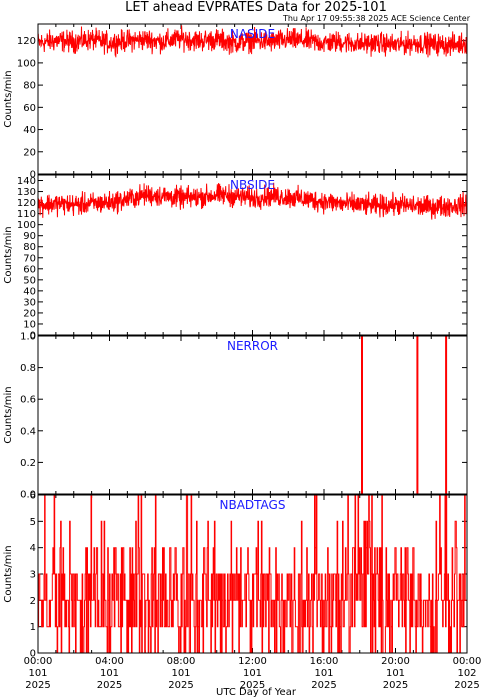 This screenshot has width=482, height=700. What do you see at coordinates (253, 505) in the screenshot?
I see `panel-label: NBADTAGS` at bounding box center [253, 505].